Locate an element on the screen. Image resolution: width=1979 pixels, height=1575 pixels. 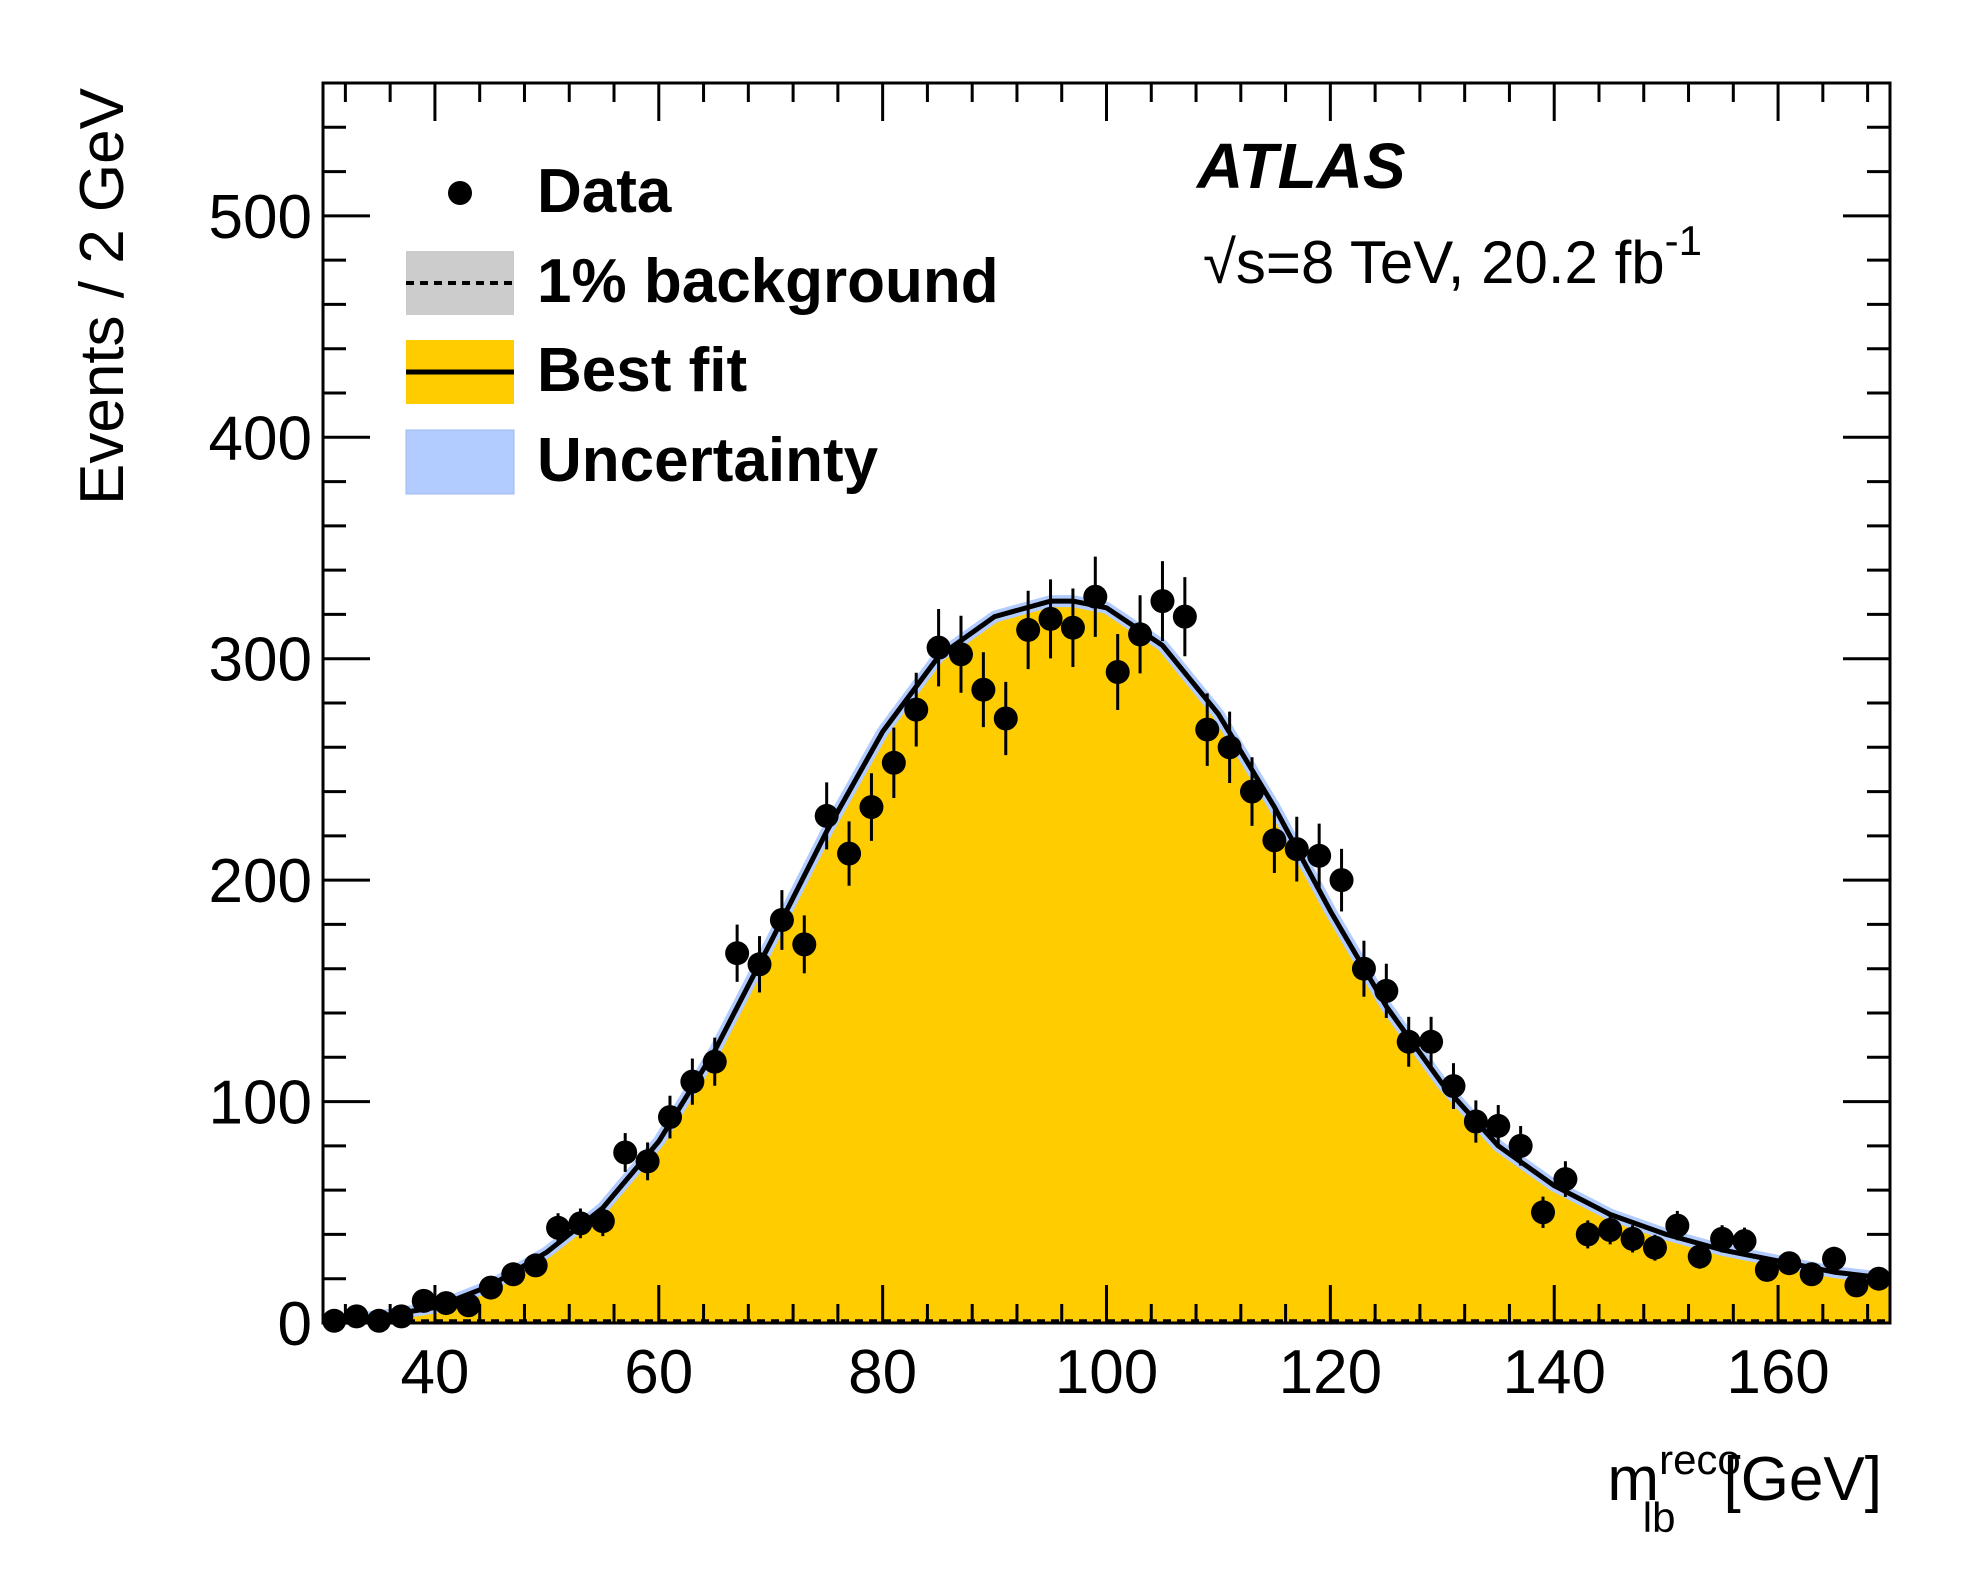
x-axis-label: mreco lb [GeV] is located at coordinates (1744, 1488).